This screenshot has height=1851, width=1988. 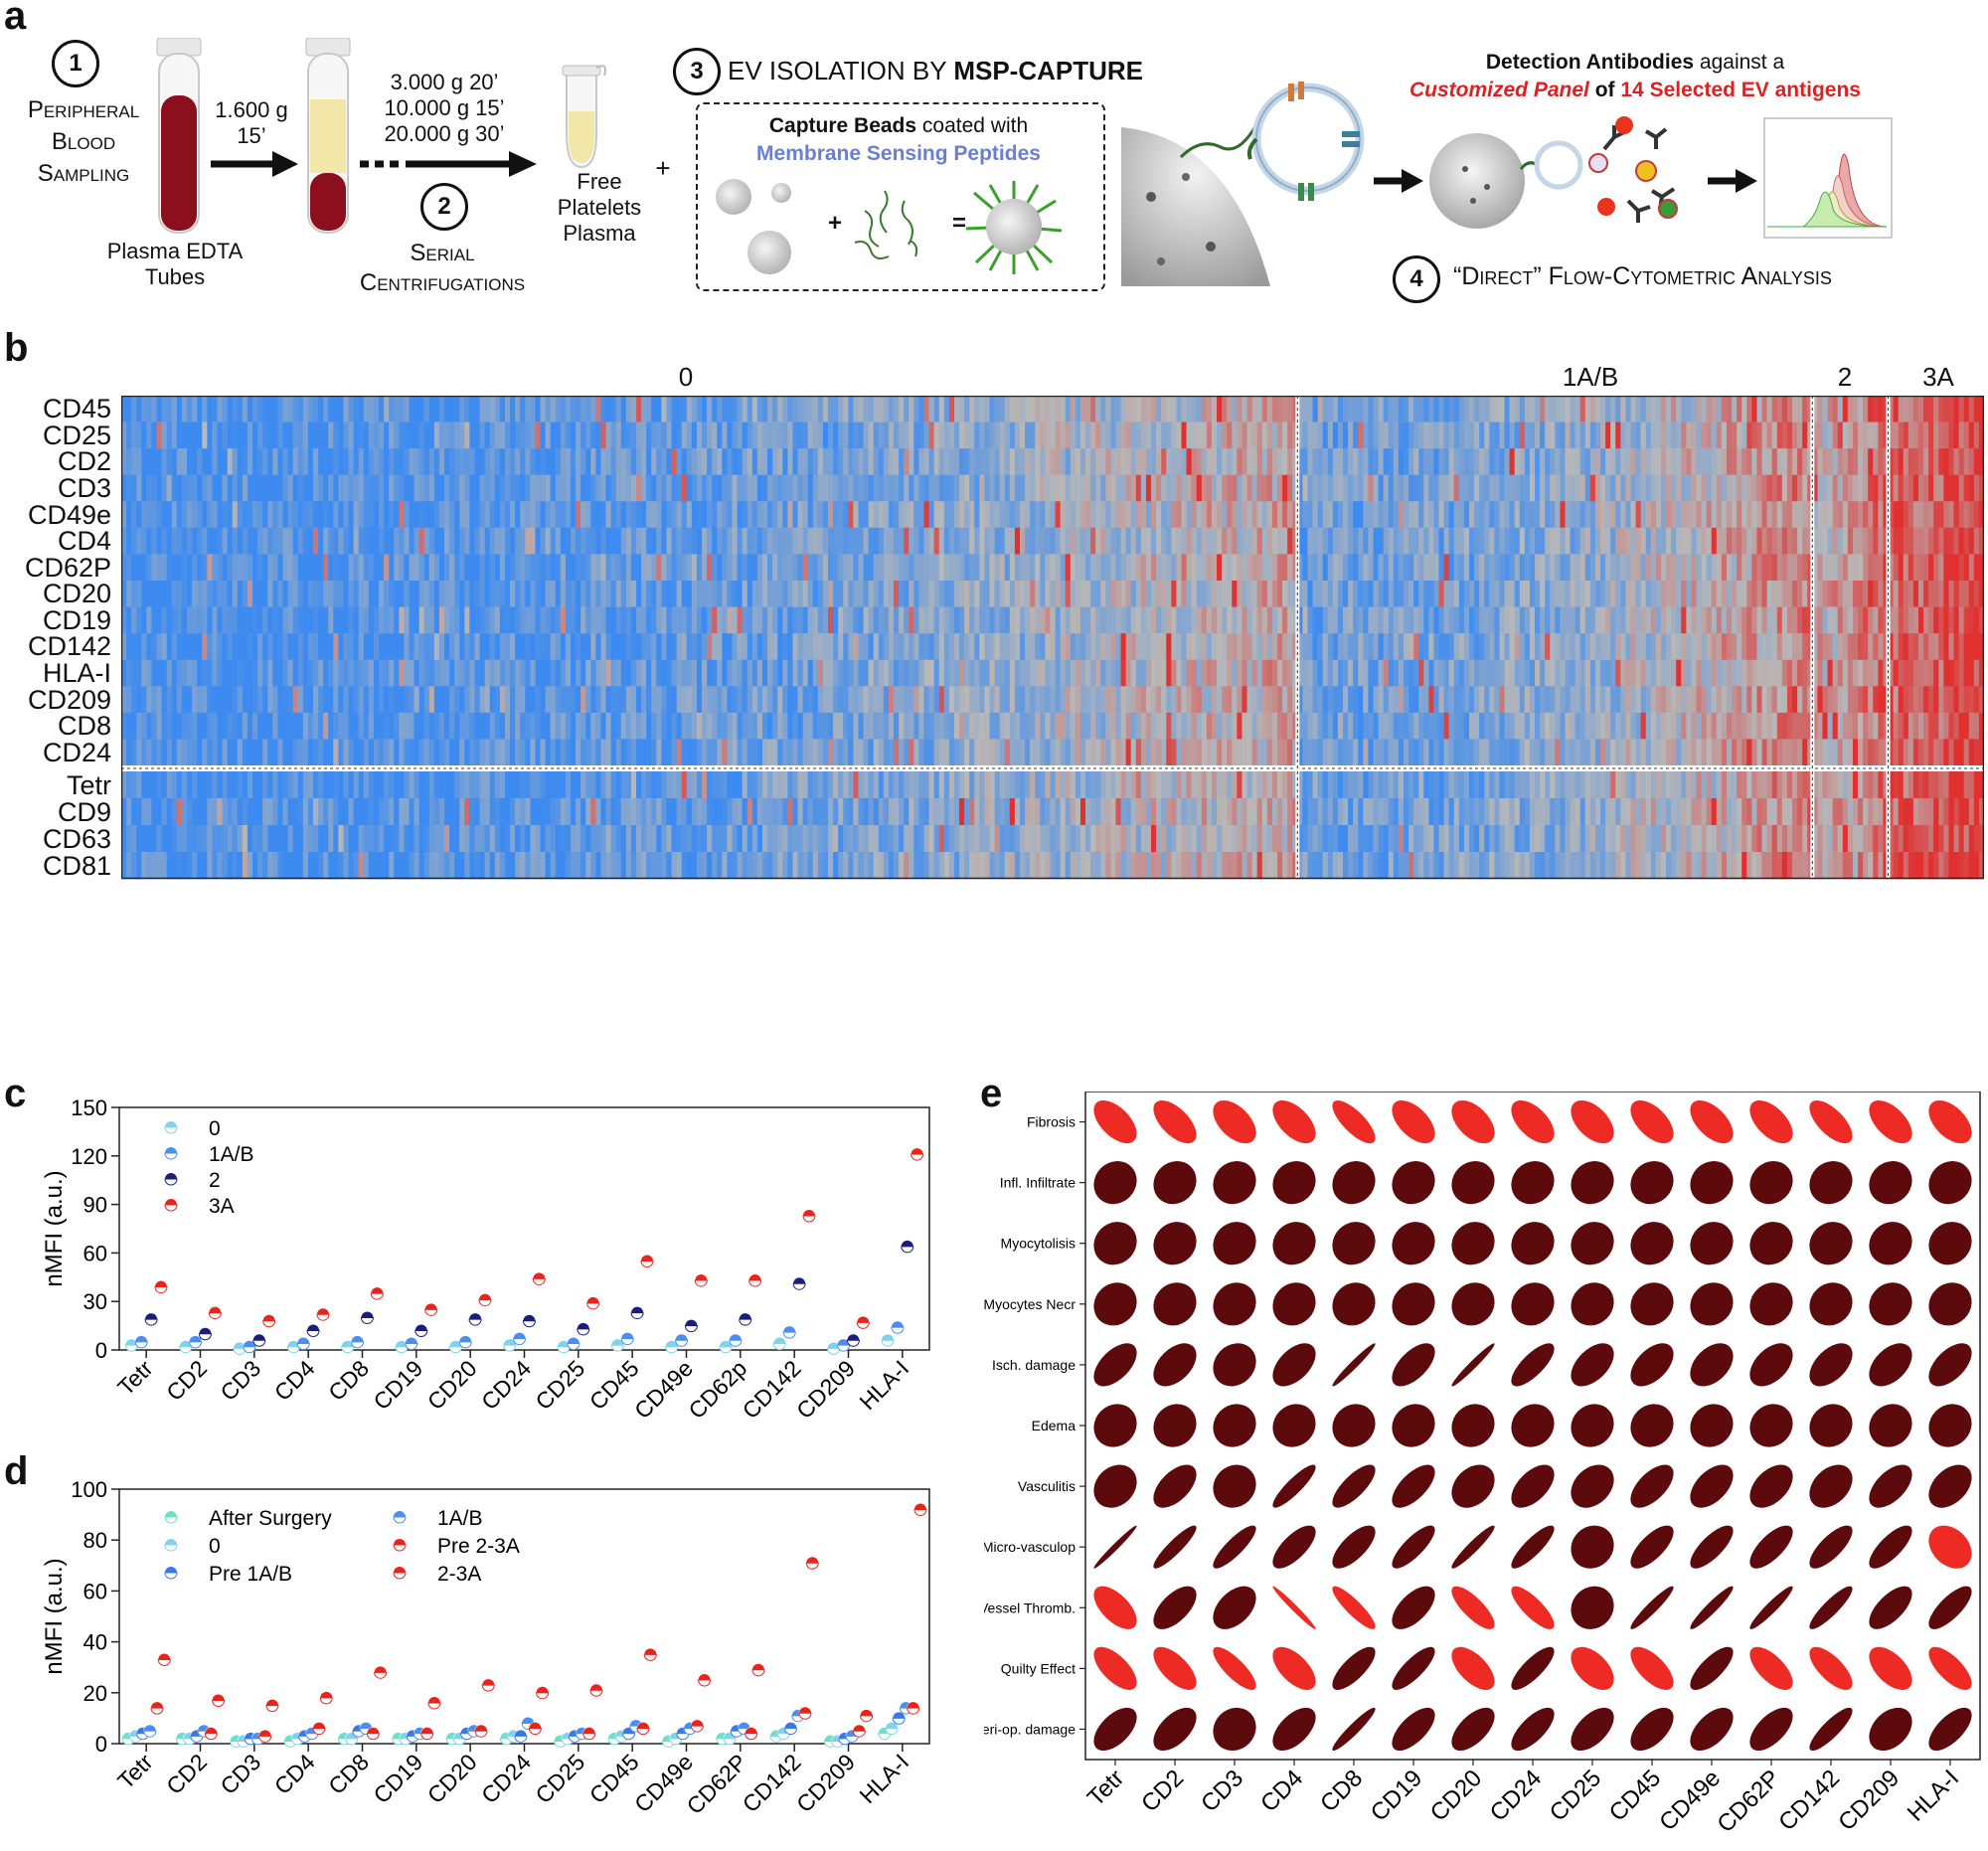 What do you see at coordinates (1590, 377) in the screenshot?
I see `group-label-1ab: 1A/B` at bounding box center [1590, 377].